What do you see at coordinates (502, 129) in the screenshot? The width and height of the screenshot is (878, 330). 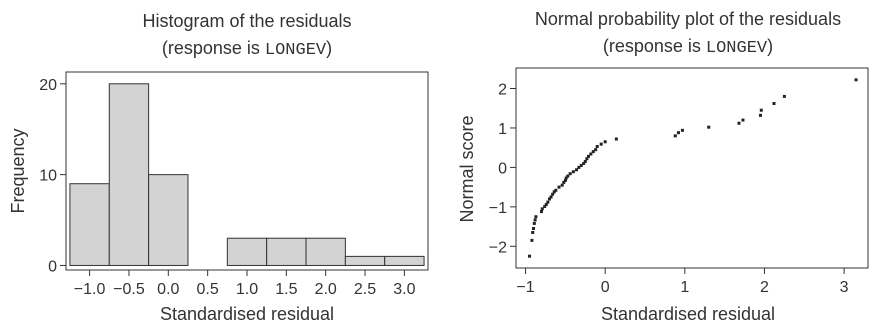 I see `normal-plot-y-tick-label: 1` at bounding box center [502, 129].